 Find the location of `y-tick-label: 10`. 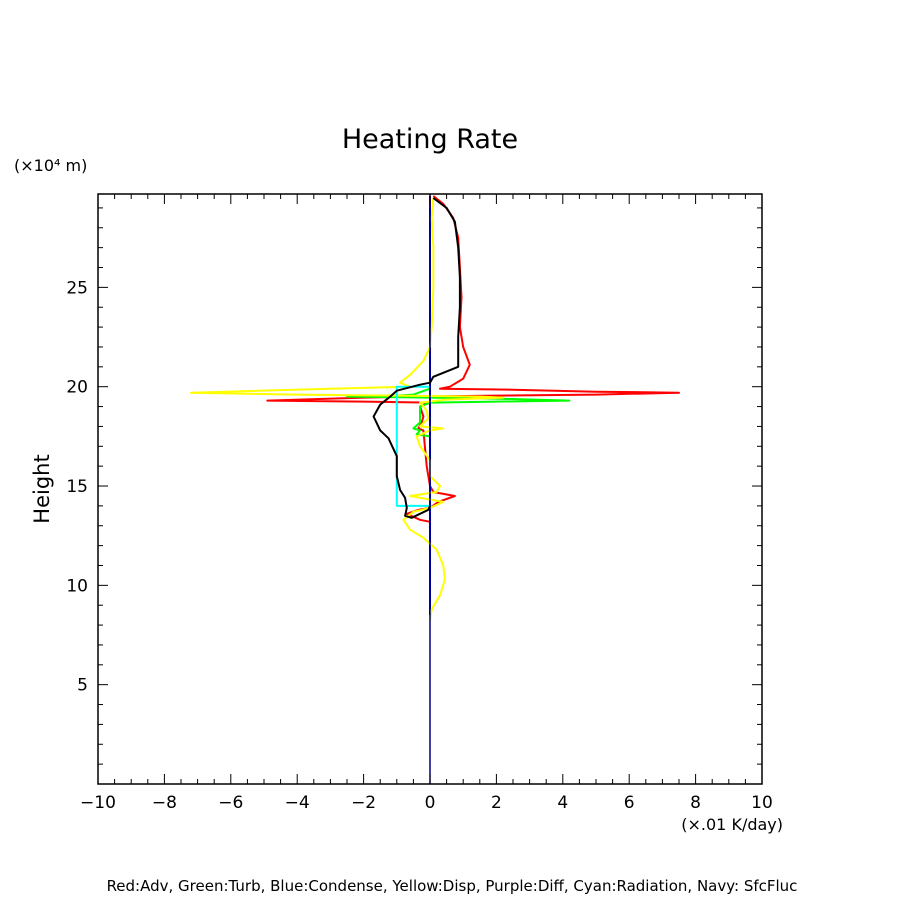

y-tick-label: 10 is located at coordinates (77, 586).